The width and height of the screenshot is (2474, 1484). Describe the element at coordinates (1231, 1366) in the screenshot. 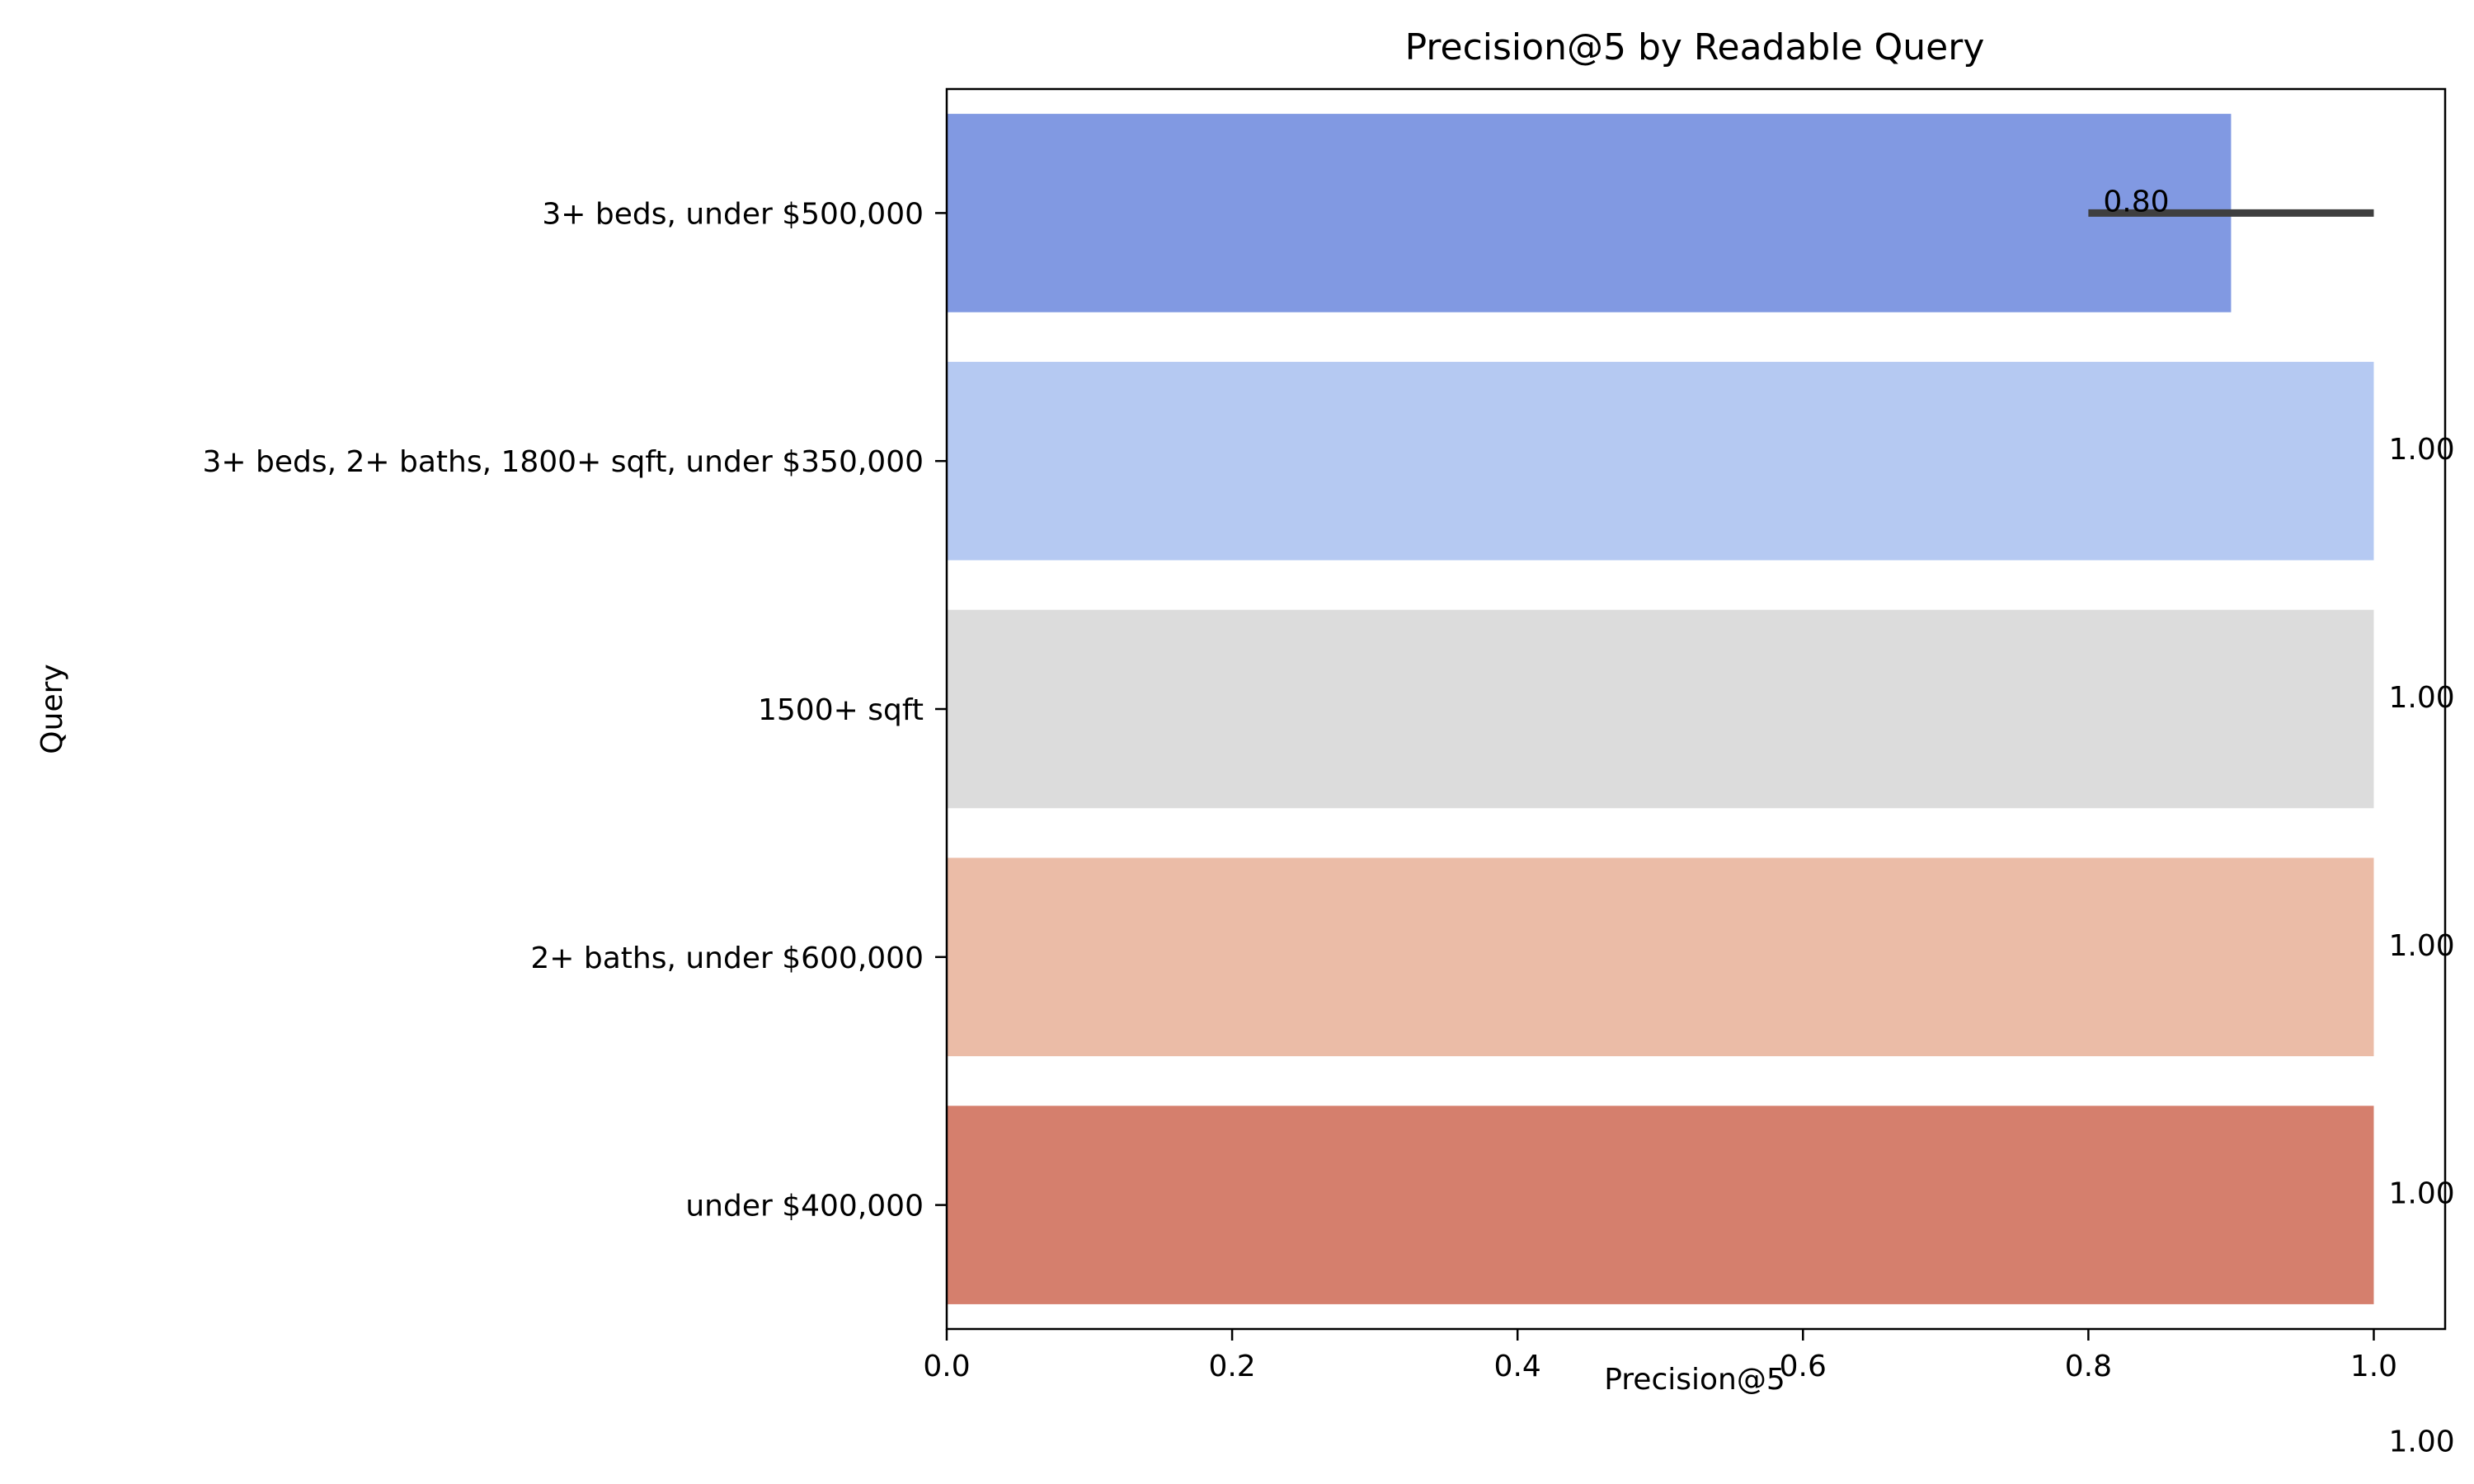

I see `x-tick-label: 0.2` at that location.